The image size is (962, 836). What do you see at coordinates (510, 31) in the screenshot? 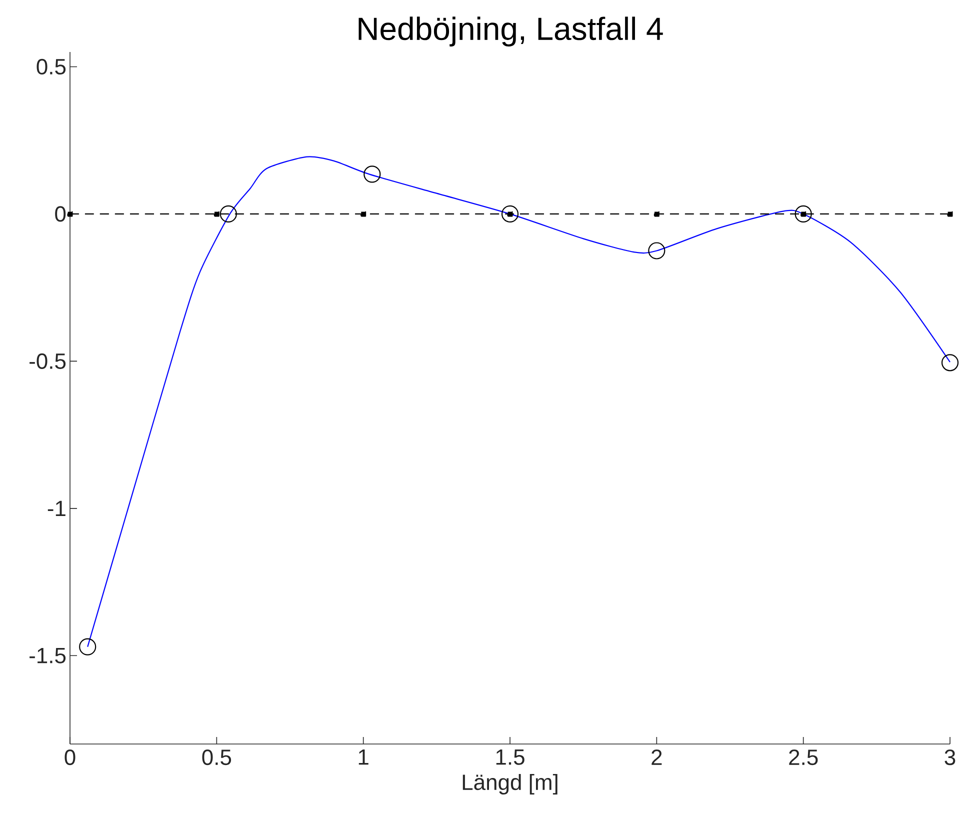
I see `chart-title: Nedböjning, Lastfall 4` at bounding box center [510, 31].